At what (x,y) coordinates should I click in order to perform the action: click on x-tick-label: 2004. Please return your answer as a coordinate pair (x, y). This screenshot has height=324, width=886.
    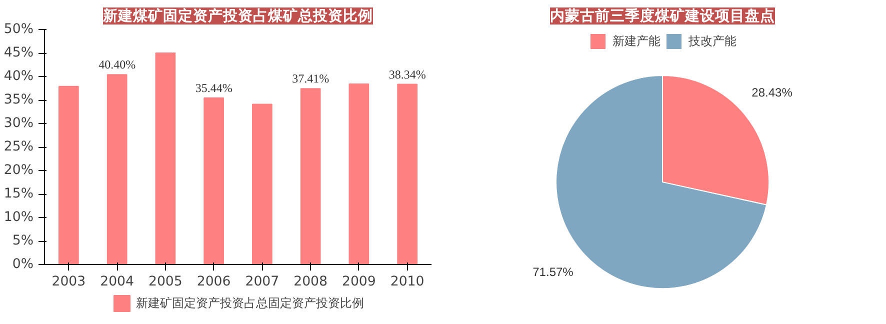
    Looking at the image, I should click on (117, 282).